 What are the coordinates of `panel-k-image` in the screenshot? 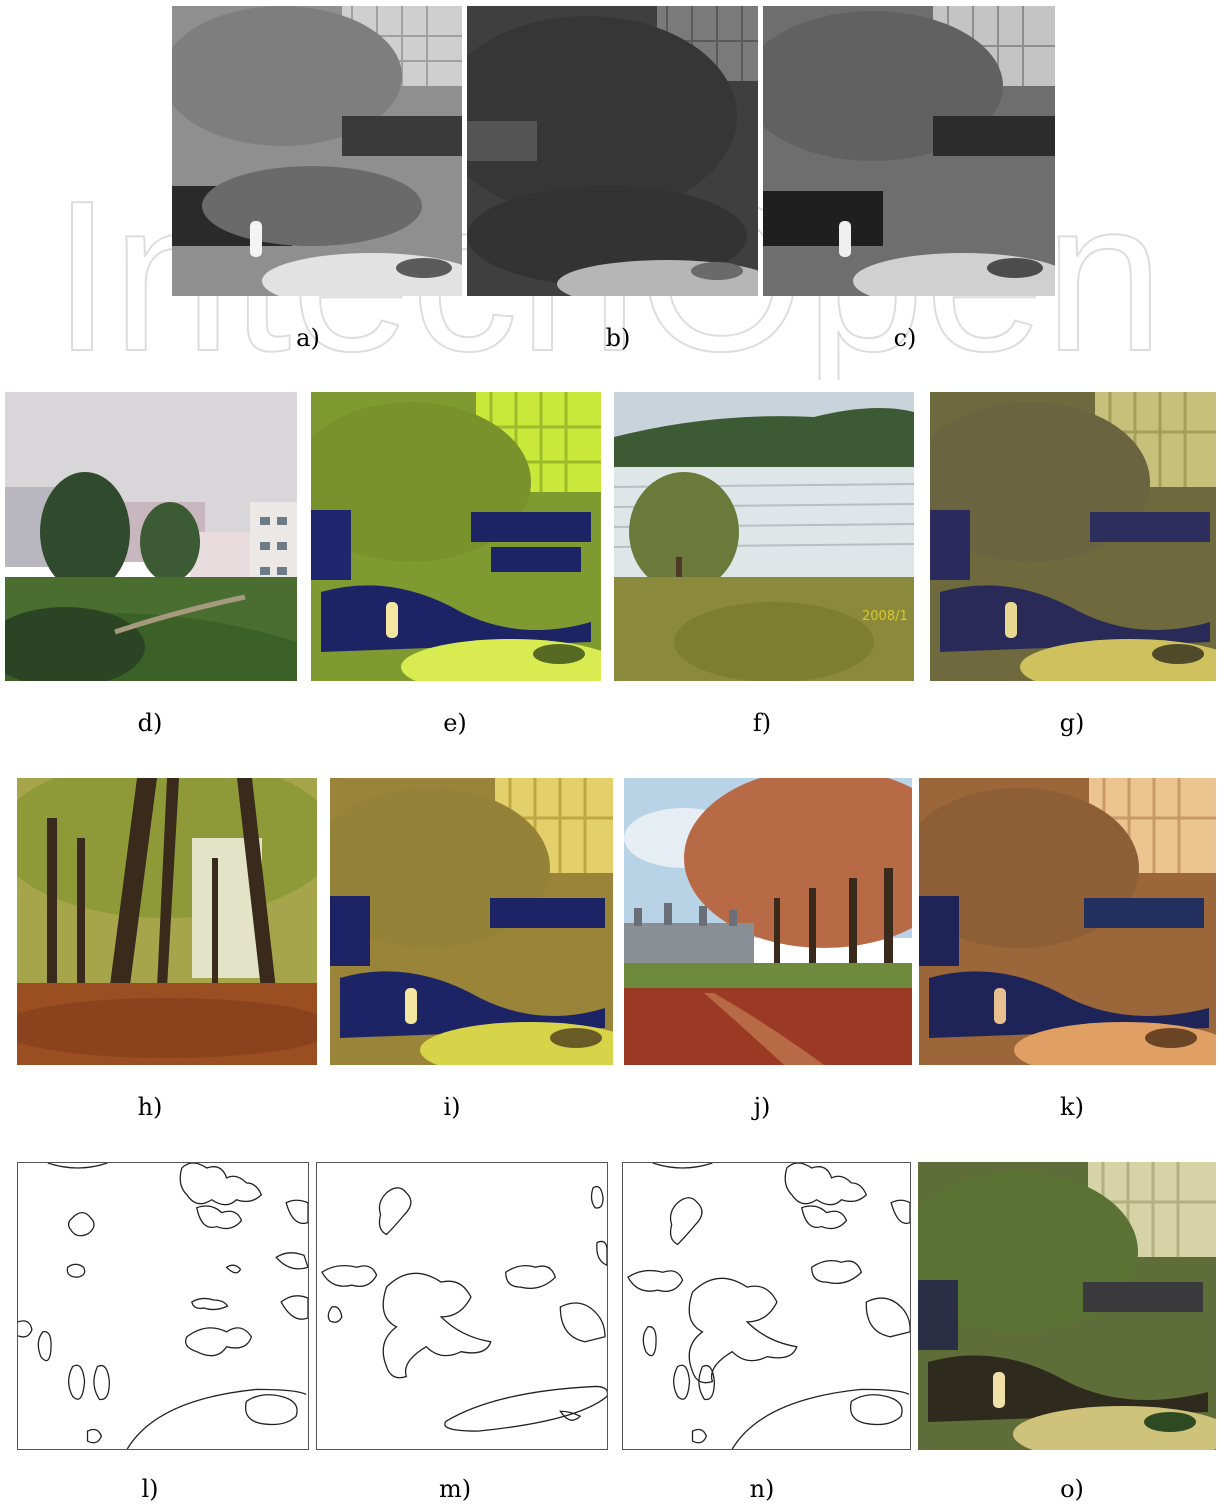 It's located at (1067, 921).